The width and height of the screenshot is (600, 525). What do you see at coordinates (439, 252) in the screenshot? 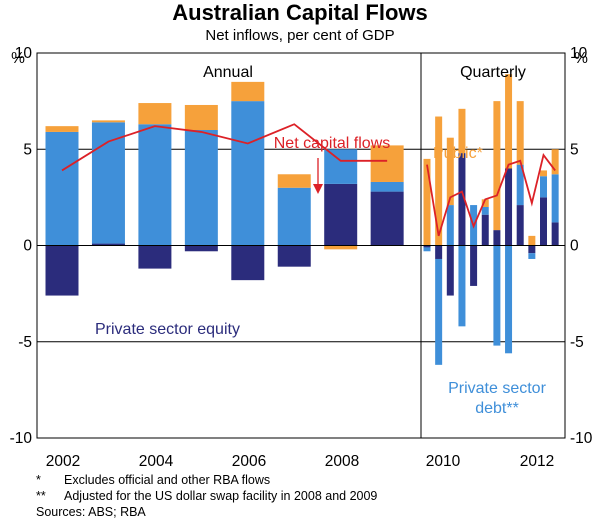
I see `quarterly-2010Q1-equity-bar` at bounding box center [439, 252].